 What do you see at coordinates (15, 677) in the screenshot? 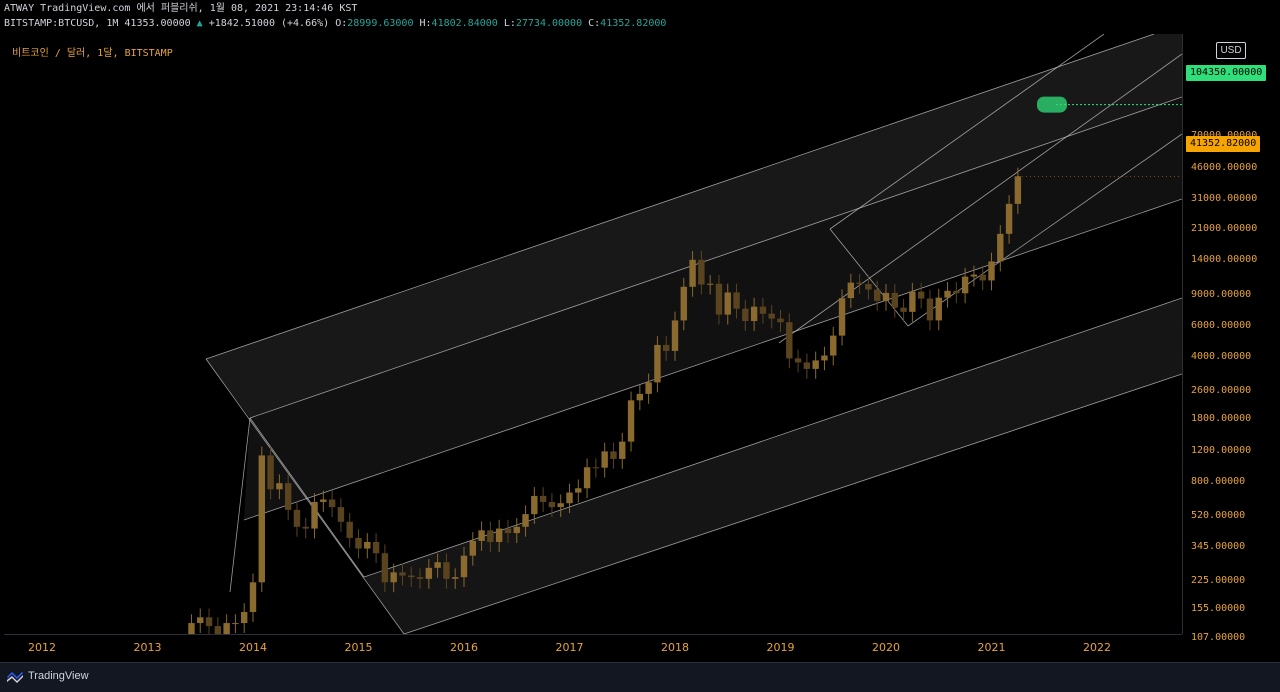
I see `tradingview-logo-icon` at bounding box center [15, 677].